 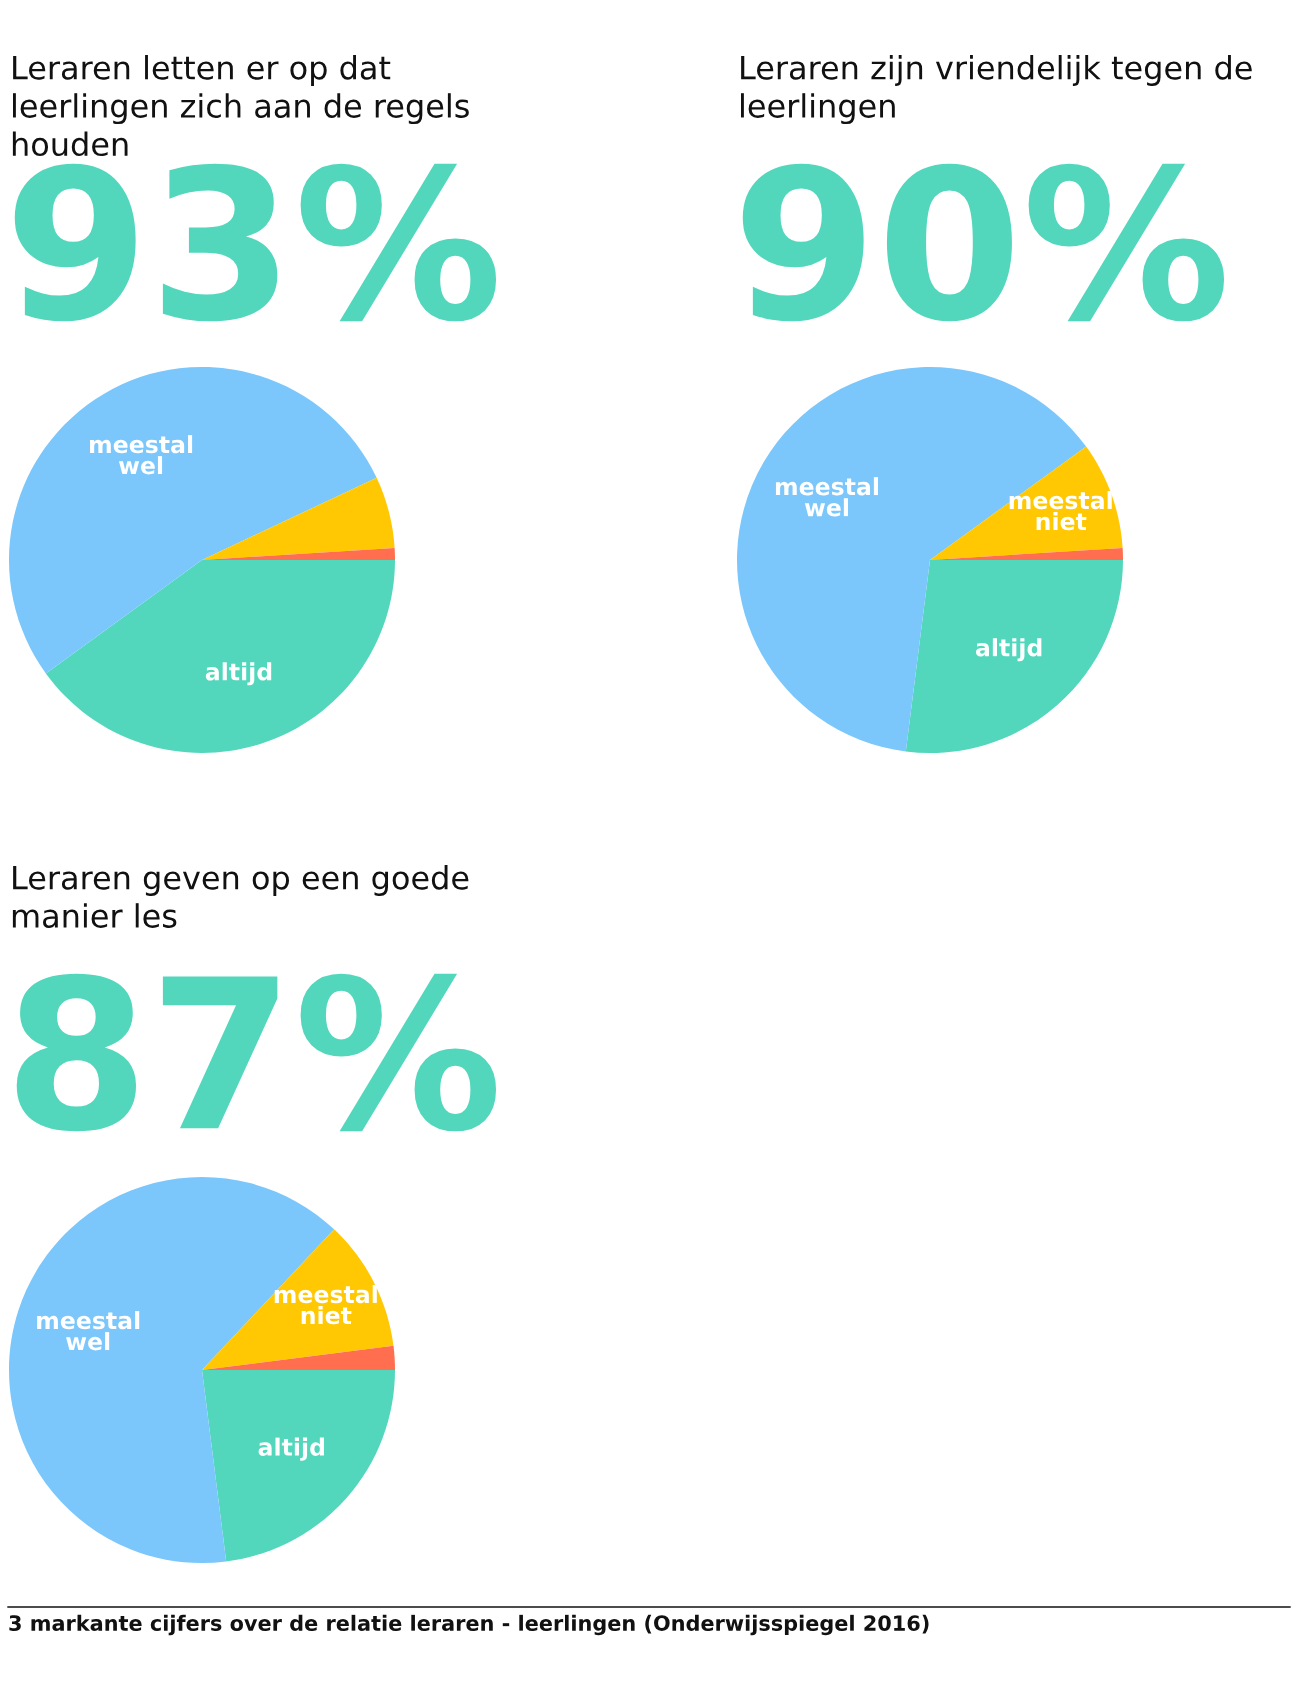 What do you see at coordinates (996, 90) in the screenshot?
I see `chart-title: Leraren zijn vriendelijk tegen de leerlingen` at bounding box center [996, 90].